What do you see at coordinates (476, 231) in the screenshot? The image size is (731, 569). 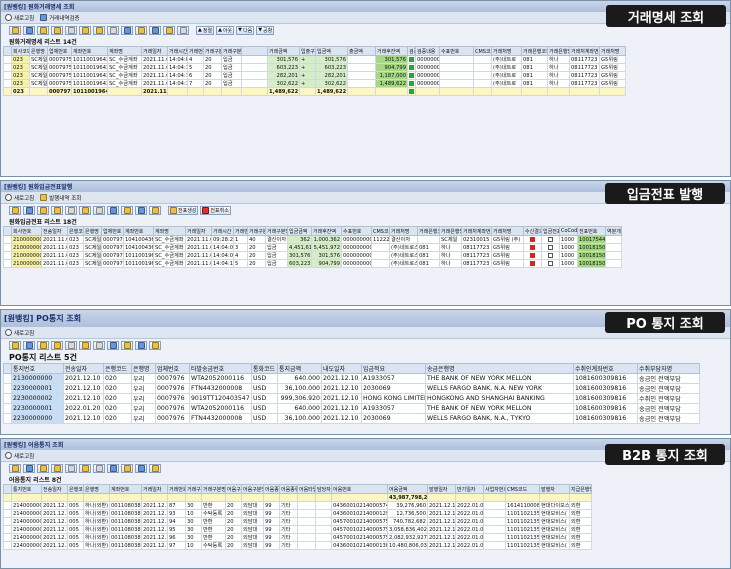 I see `column-header: 거래처계좌번호` at bounding box center [476, 231].